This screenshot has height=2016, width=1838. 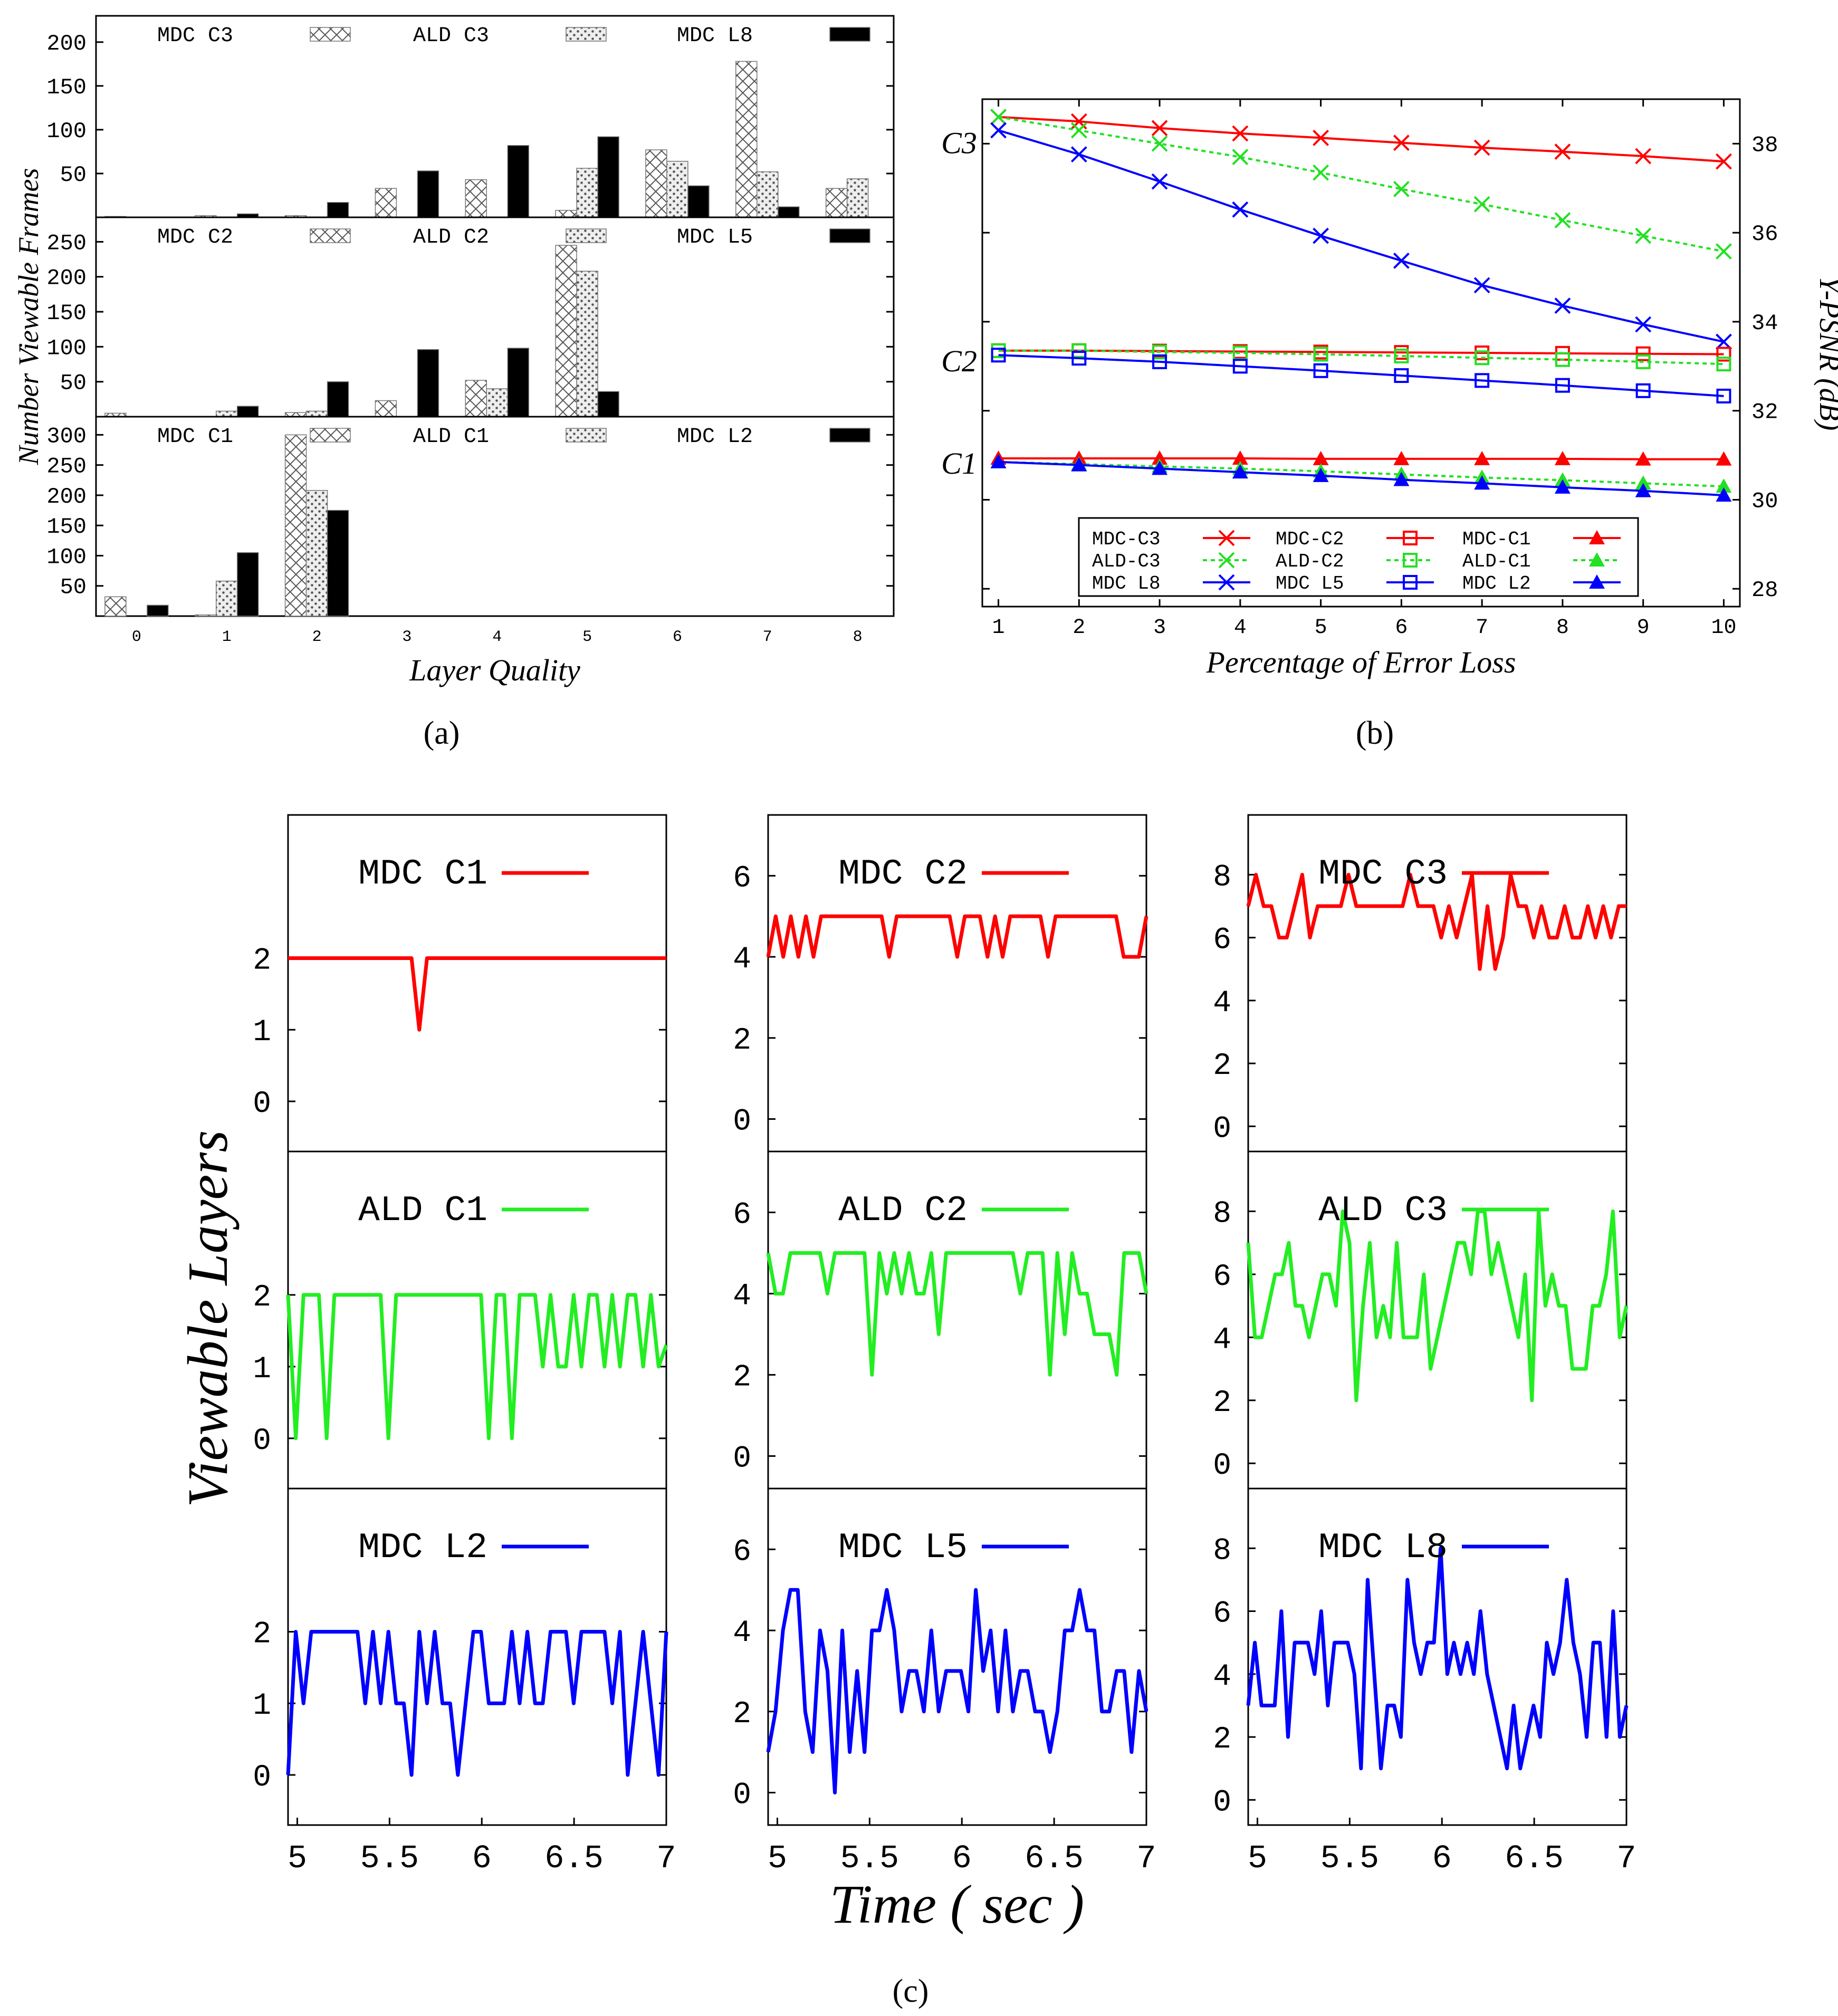 I want to click on x-tick-label: 4, so click(x=497, y=637).